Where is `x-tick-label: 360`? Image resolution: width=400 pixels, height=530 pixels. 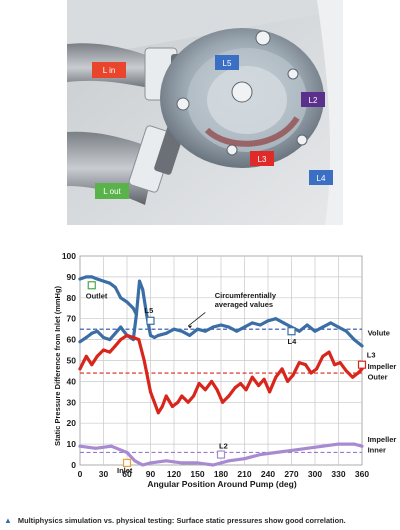
x-tick-label: 360 is located at coordinates (362, 474).